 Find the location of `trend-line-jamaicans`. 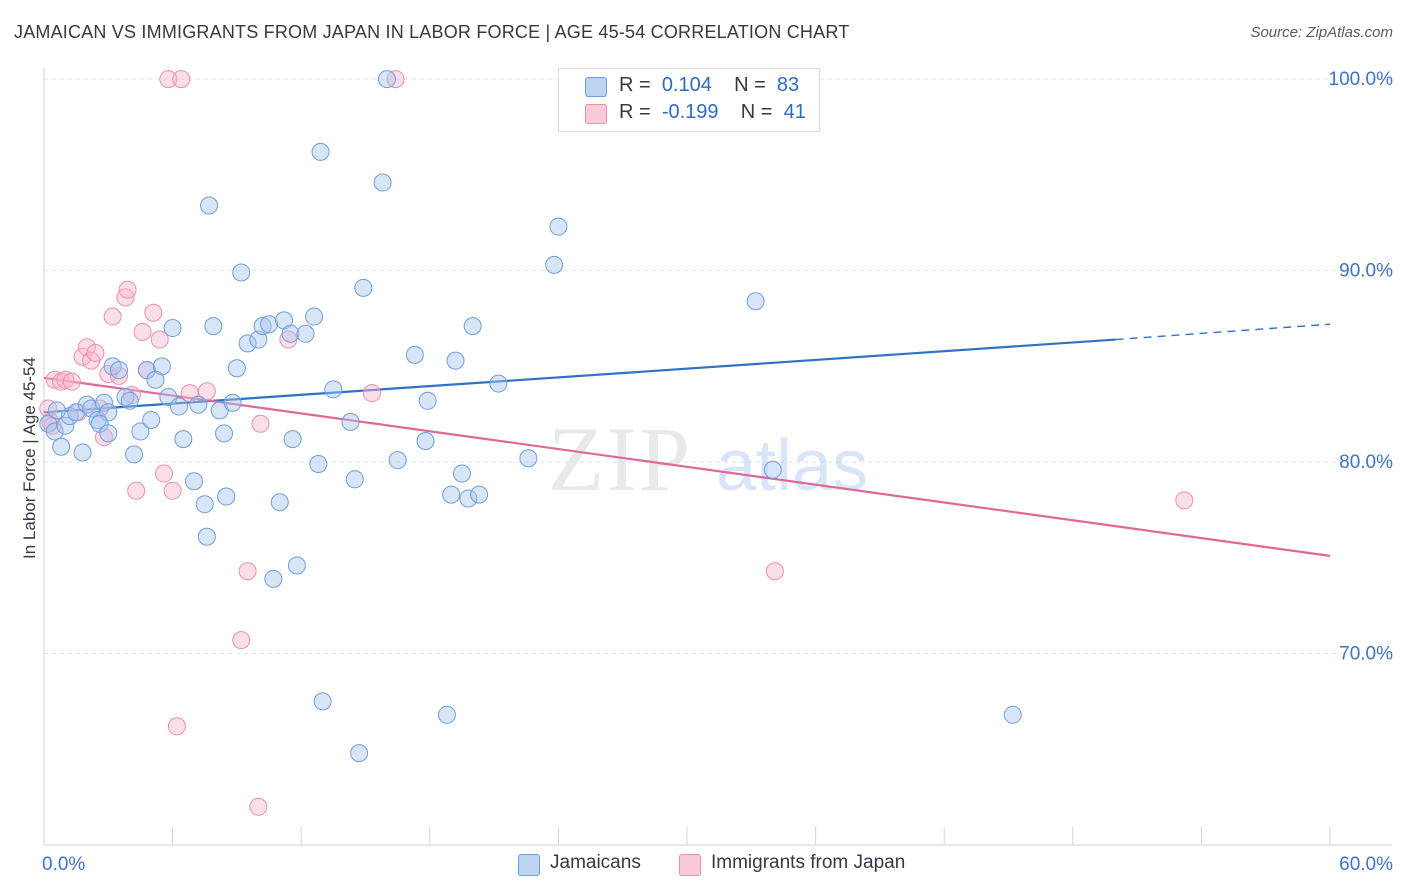

trend-line-jamaicans is located at coordinates (687, 368).